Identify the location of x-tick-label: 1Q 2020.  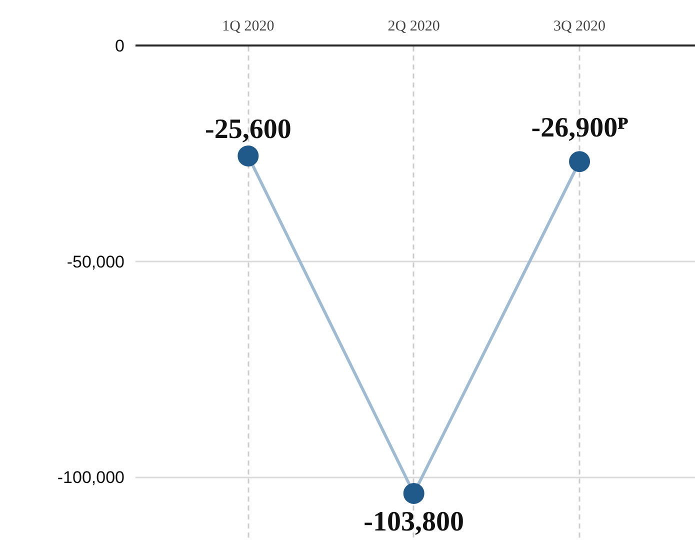
(248, 26).